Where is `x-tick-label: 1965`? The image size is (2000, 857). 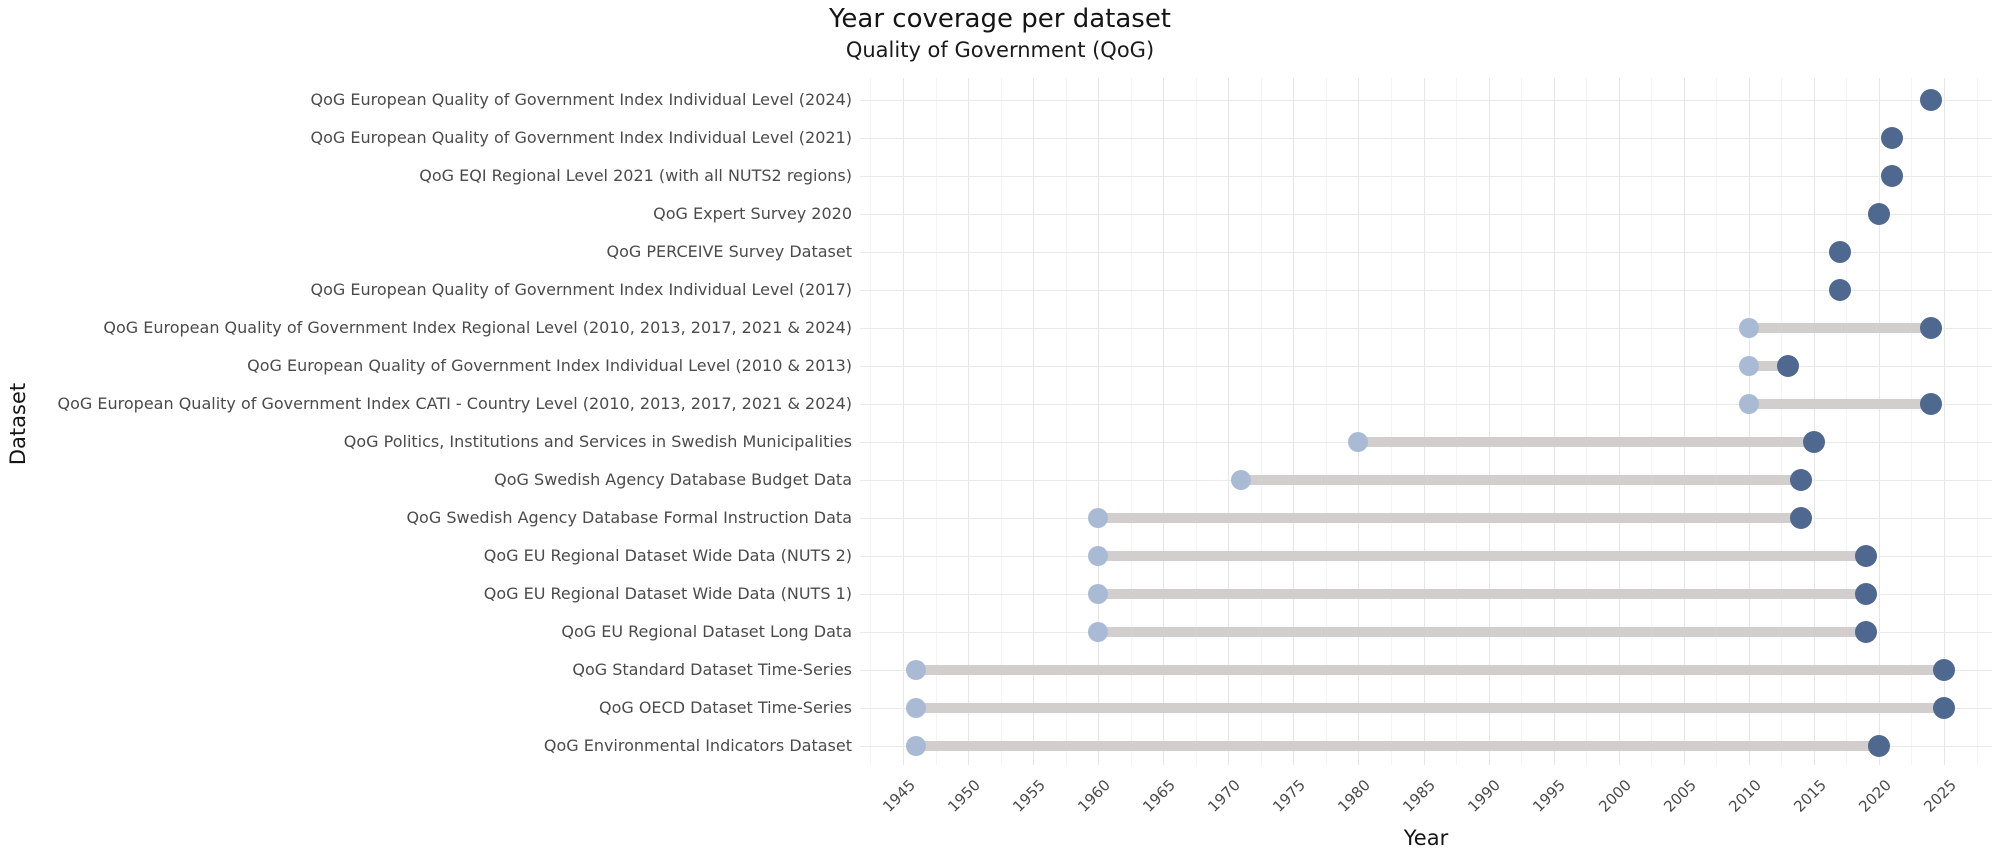 x-tick-label: 1965 is located at coordinates (1159, 796).